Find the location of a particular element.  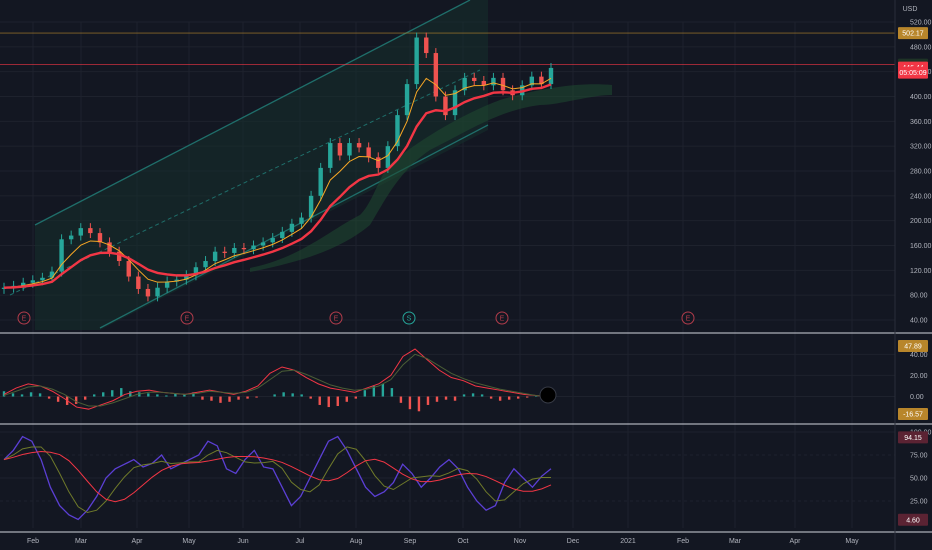

stoch-k-line is located at coordinates (277, 478).